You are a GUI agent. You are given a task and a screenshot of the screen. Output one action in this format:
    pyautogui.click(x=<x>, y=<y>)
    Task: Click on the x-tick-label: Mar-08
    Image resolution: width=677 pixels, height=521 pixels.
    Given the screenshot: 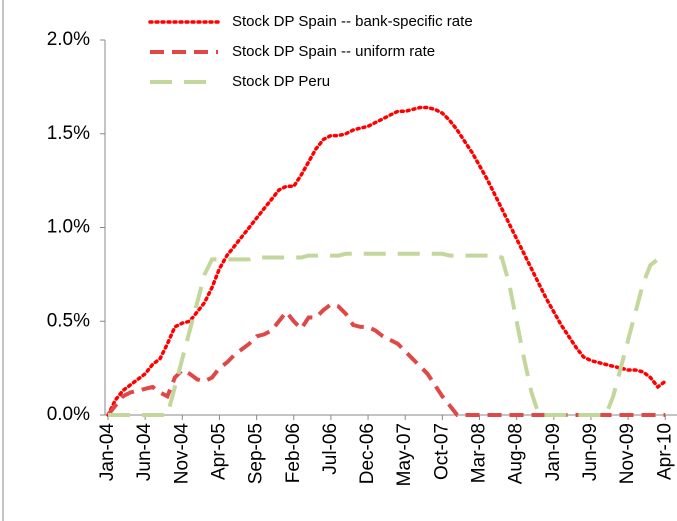 What is the action you would take?
    pyautogui.click(x=479, y=453)
    